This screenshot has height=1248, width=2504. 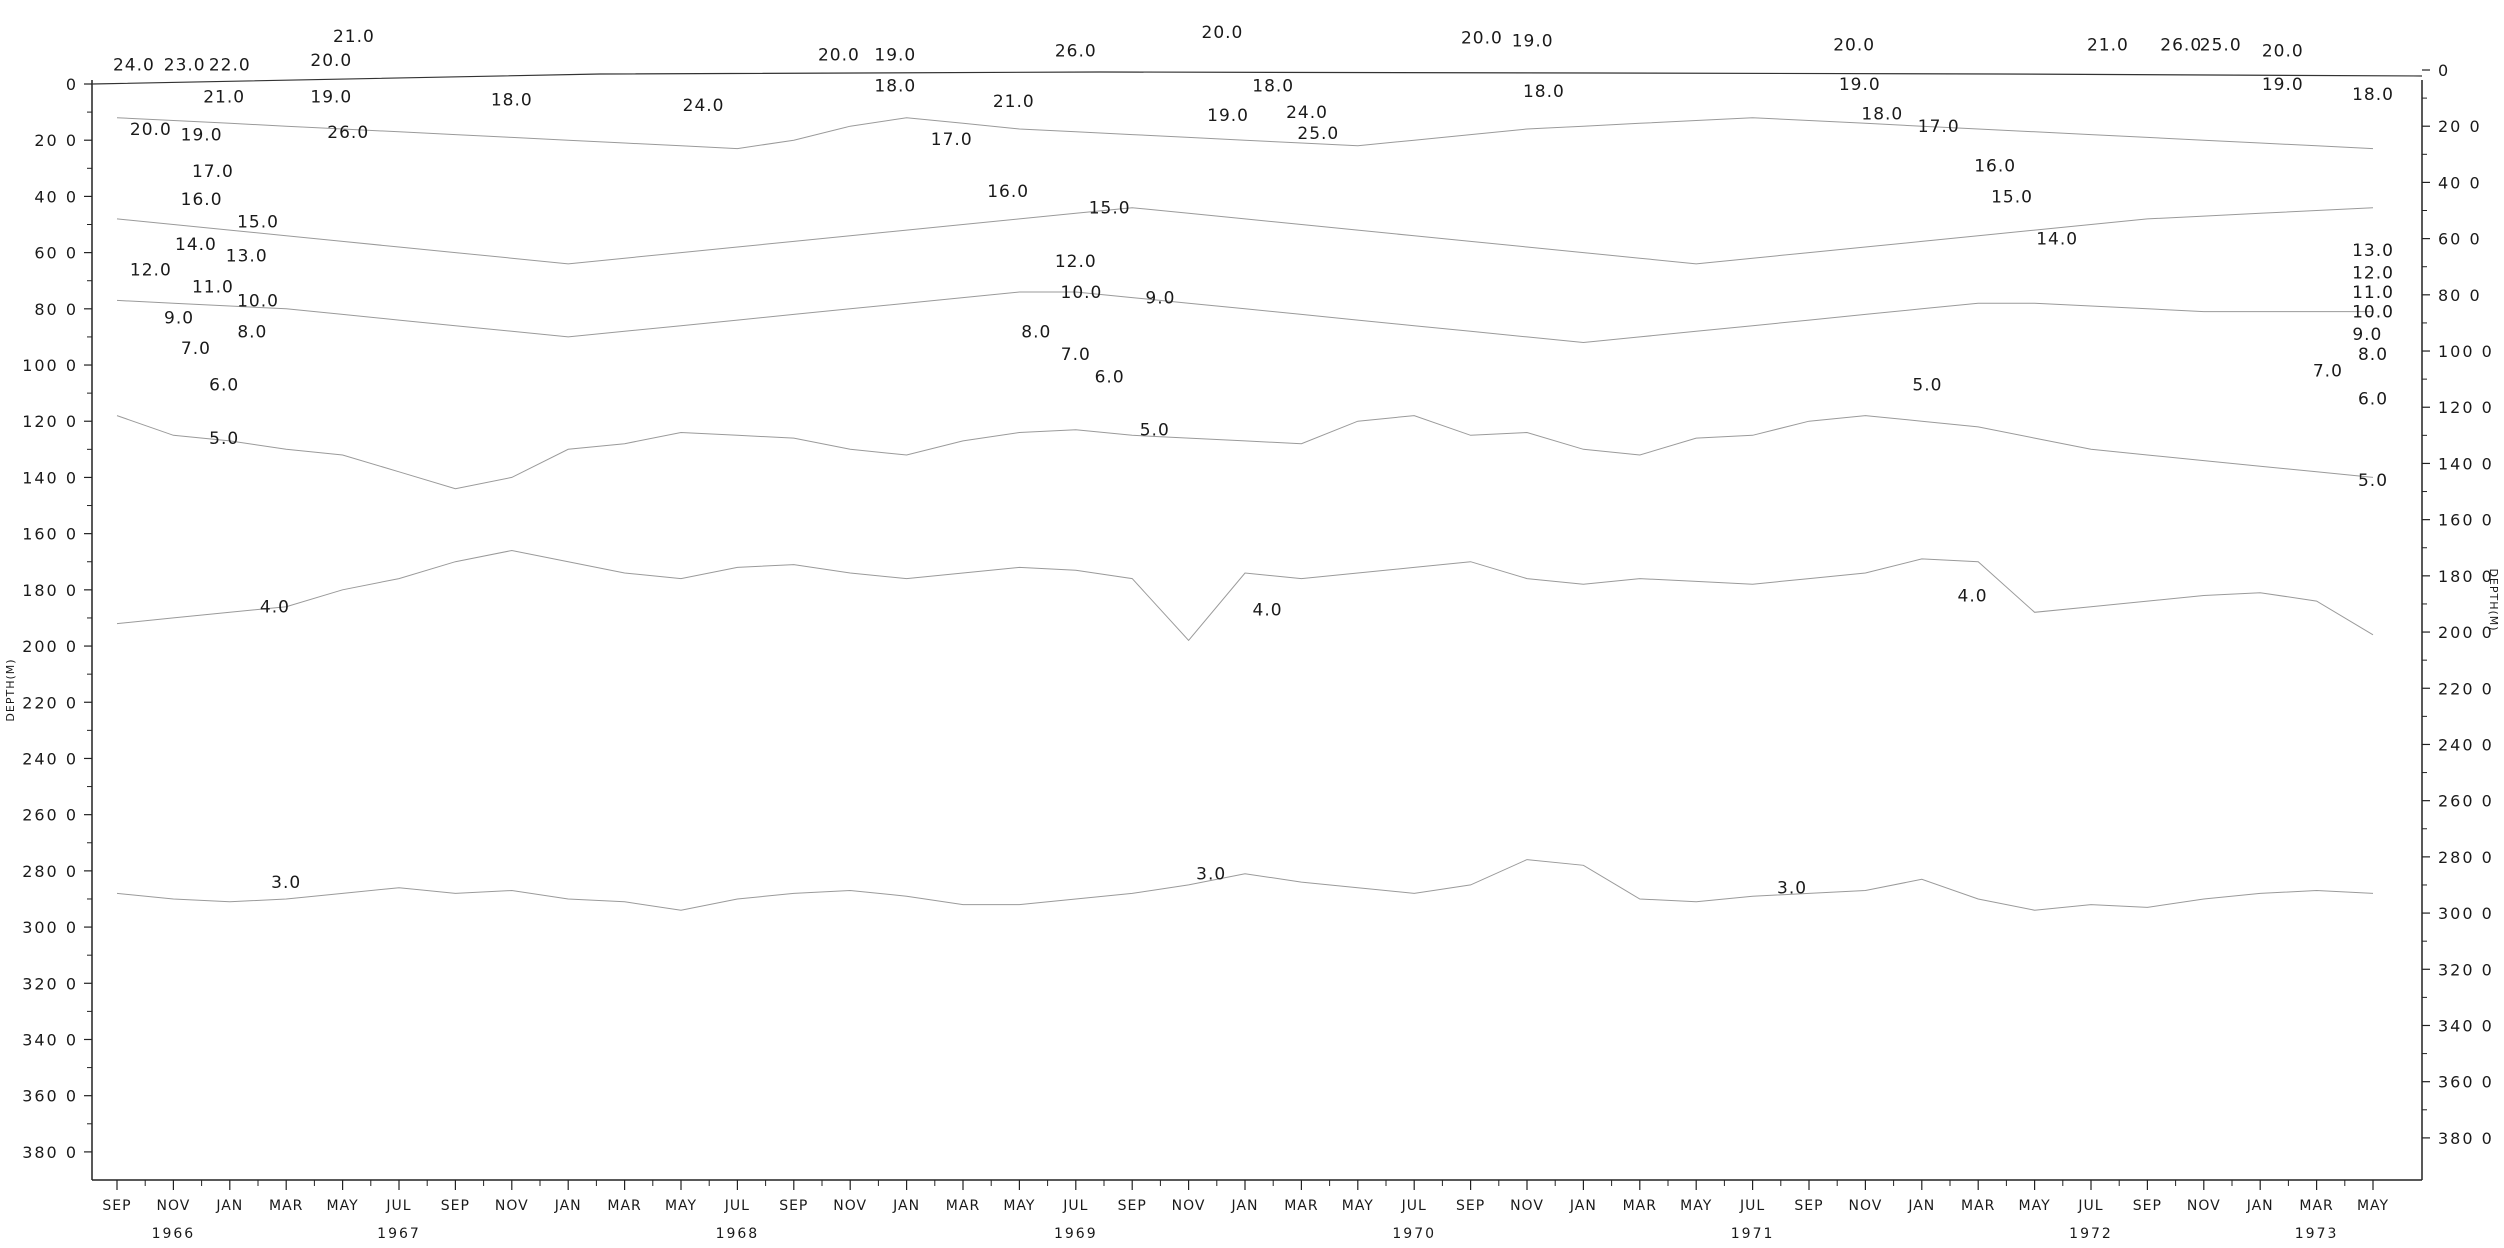 I want to click on y-tick-label-right: 240 0, so click(x=2466, y=744).